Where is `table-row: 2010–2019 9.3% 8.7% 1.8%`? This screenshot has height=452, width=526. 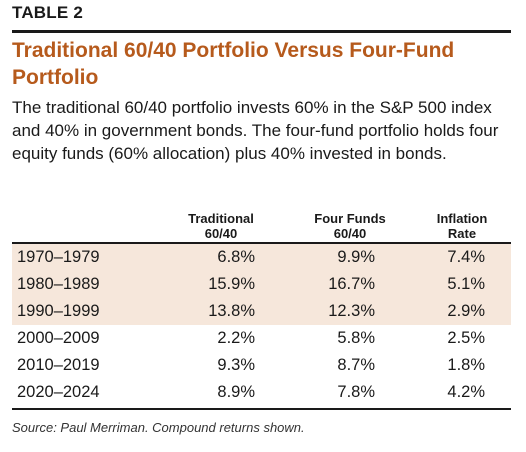 table-row: 2010–2019 9.3% 8.7% 1.8% is located at coordinates (261, 365).